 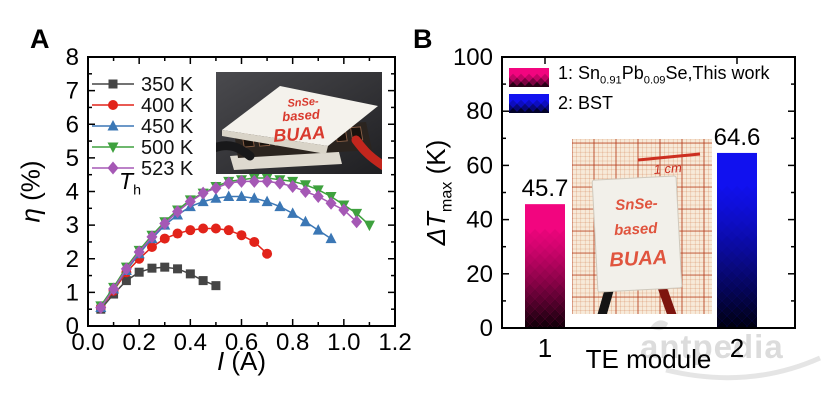 What do you see at coordinates (343, 342) in the screenshot?
I see `svg-text: 1.0` at bounding box center [343, 342].